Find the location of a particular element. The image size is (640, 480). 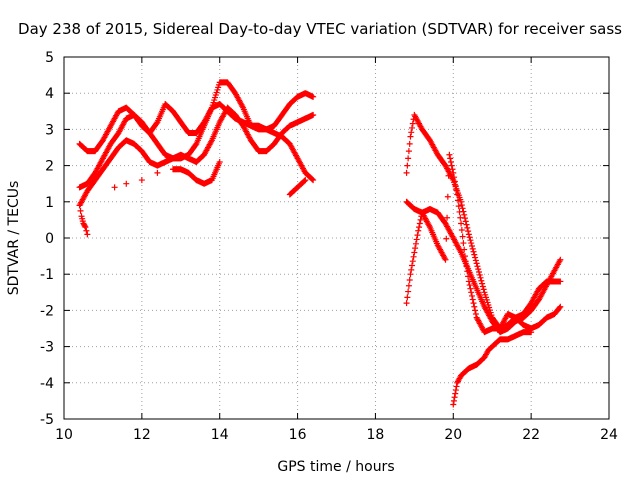

y-tick-label: -5 is located at coordinates (47, 420).